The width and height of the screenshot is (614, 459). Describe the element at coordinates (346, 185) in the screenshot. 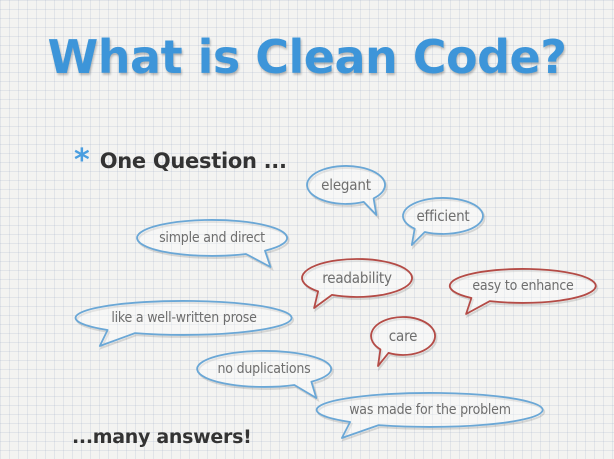

I see `bubble-label: elegant` at that location.